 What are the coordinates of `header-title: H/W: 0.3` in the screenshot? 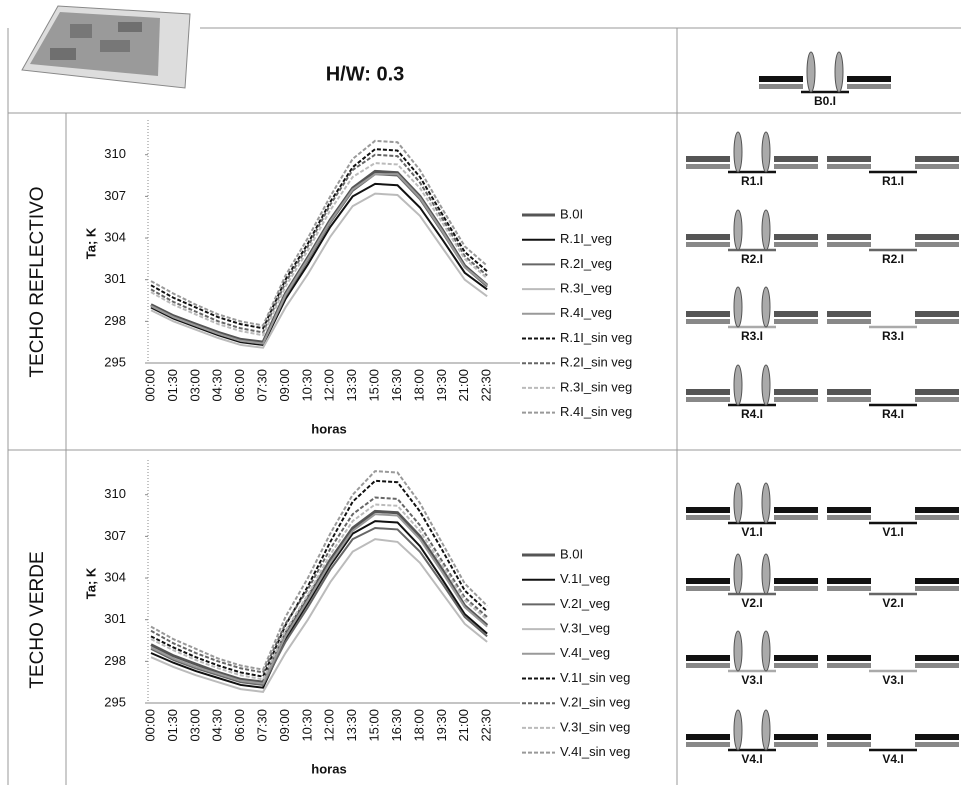 It's located at (365, 74).